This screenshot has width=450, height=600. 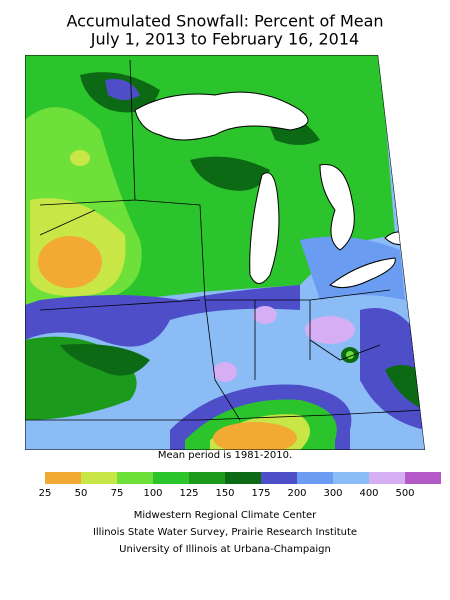 I want to click on legend-tick-label: 150, so click(x=224, y=493).